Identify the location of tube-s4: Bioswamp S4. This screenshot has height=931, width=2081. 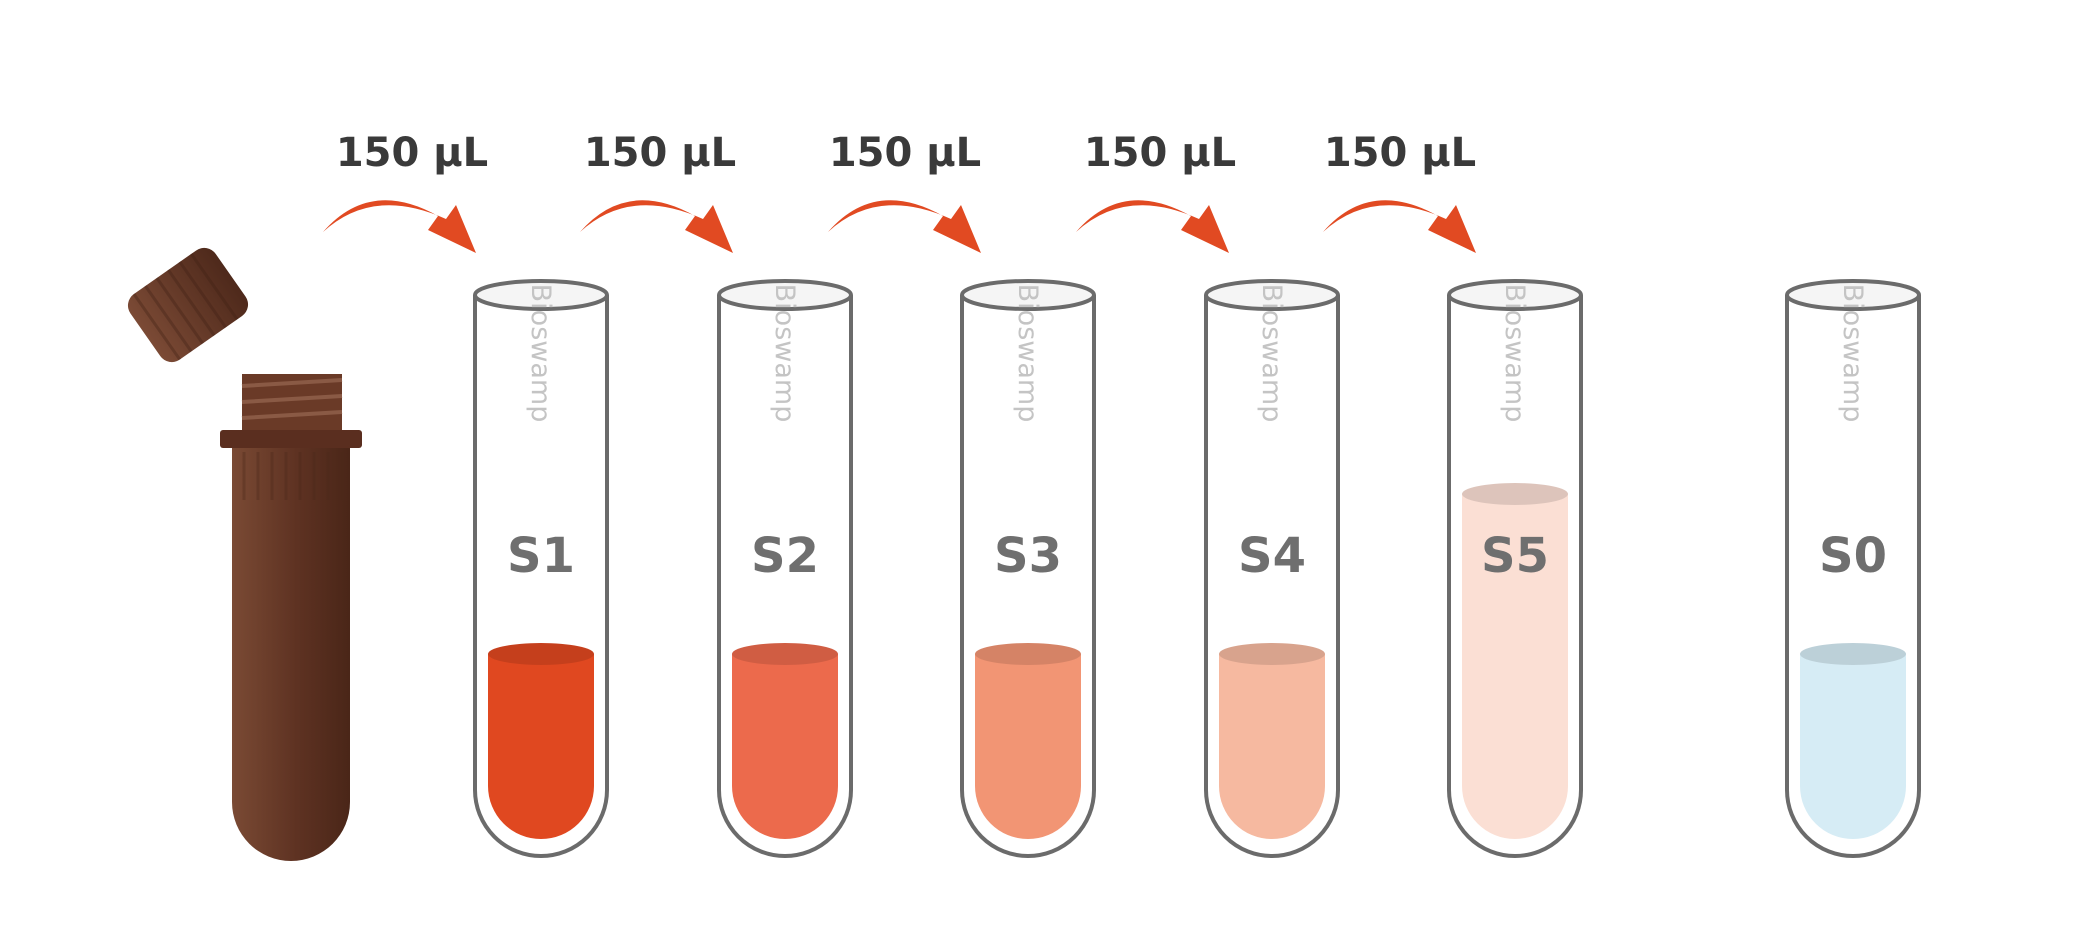
(1272, 568).